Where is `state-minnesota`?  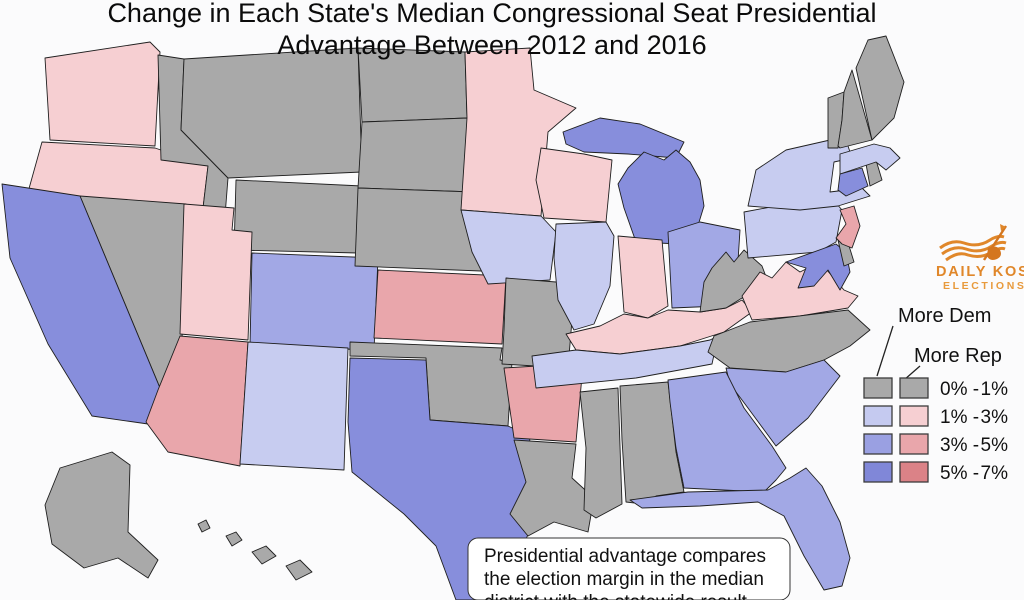
state-minnesota is located at coordinates (518, 132).